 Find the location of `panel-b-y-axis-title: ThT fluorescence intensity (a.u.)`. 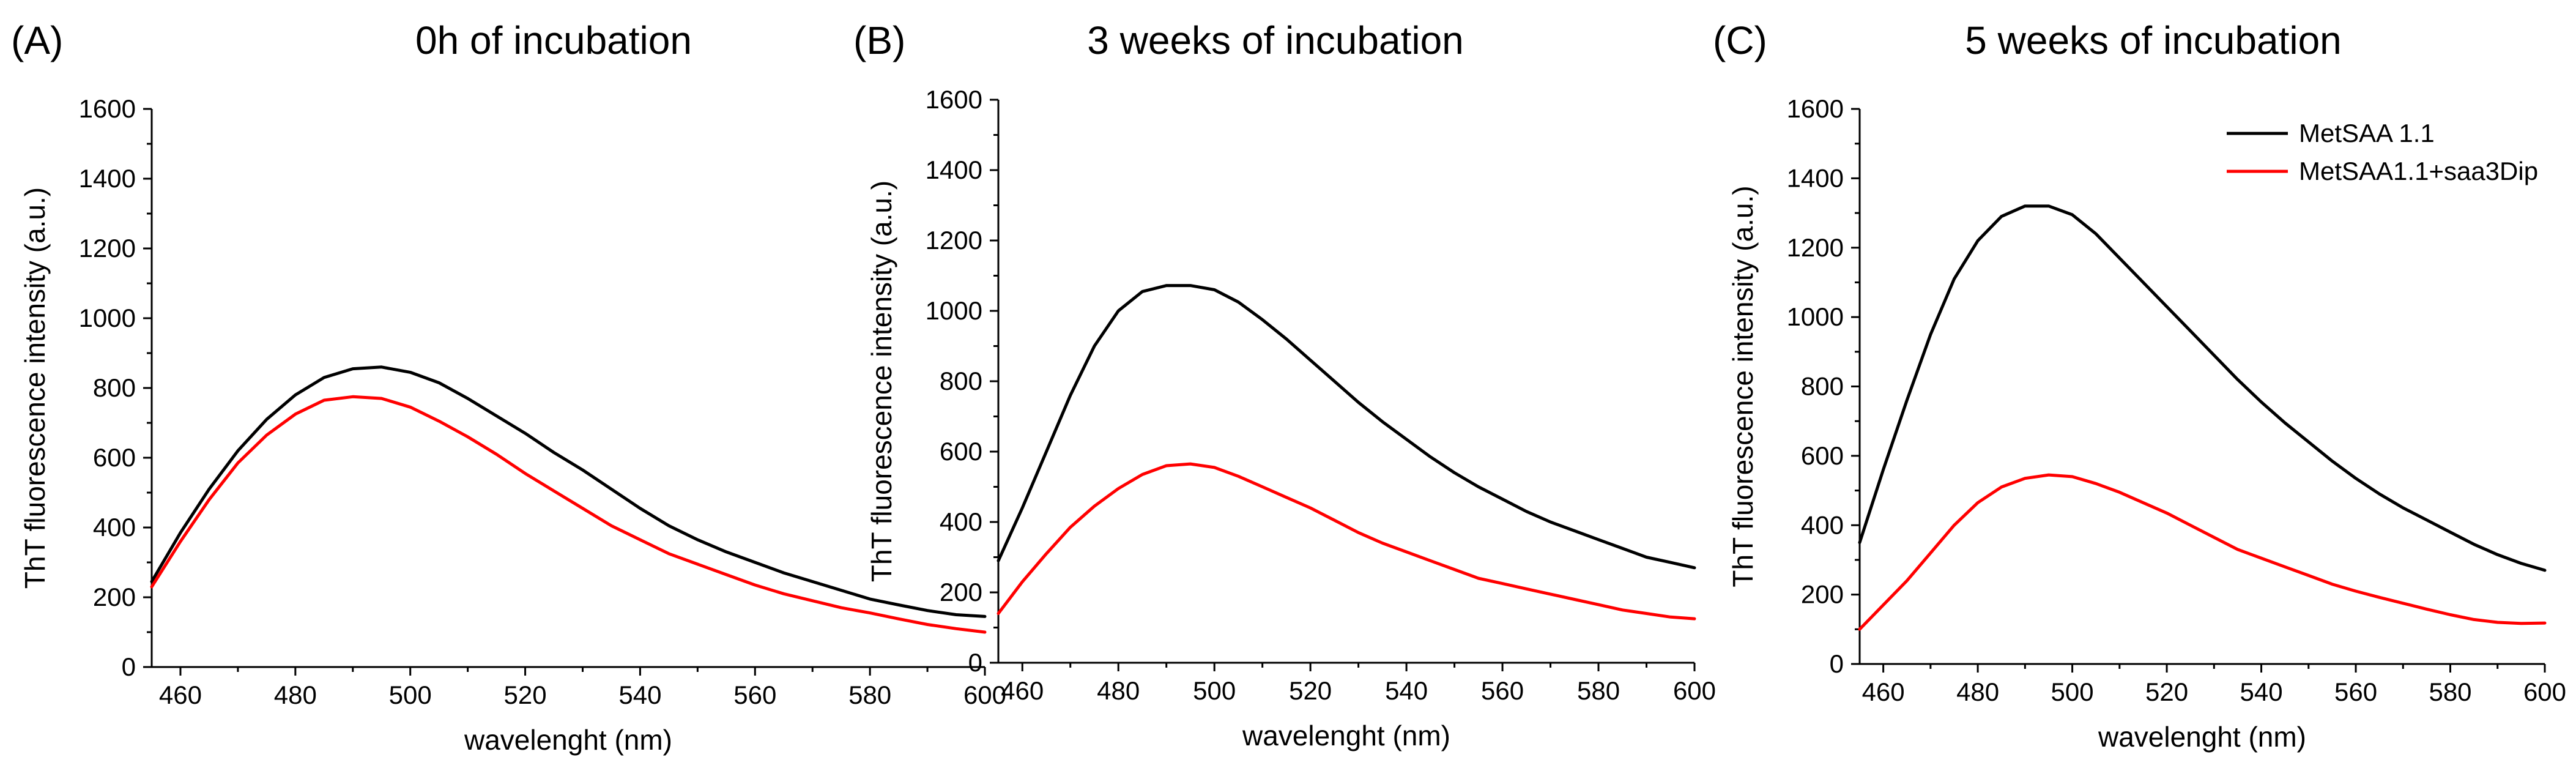

panel-b-y-axis-title: ThT fluorescence intensity (a.u.) is located at coordinates (881, 381).